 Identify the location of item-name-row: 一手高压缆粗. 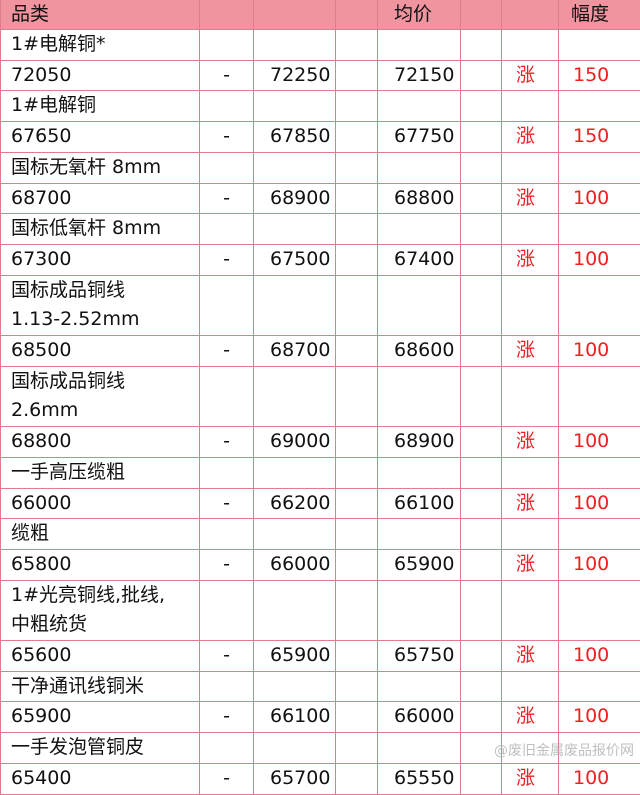
(320, 472).